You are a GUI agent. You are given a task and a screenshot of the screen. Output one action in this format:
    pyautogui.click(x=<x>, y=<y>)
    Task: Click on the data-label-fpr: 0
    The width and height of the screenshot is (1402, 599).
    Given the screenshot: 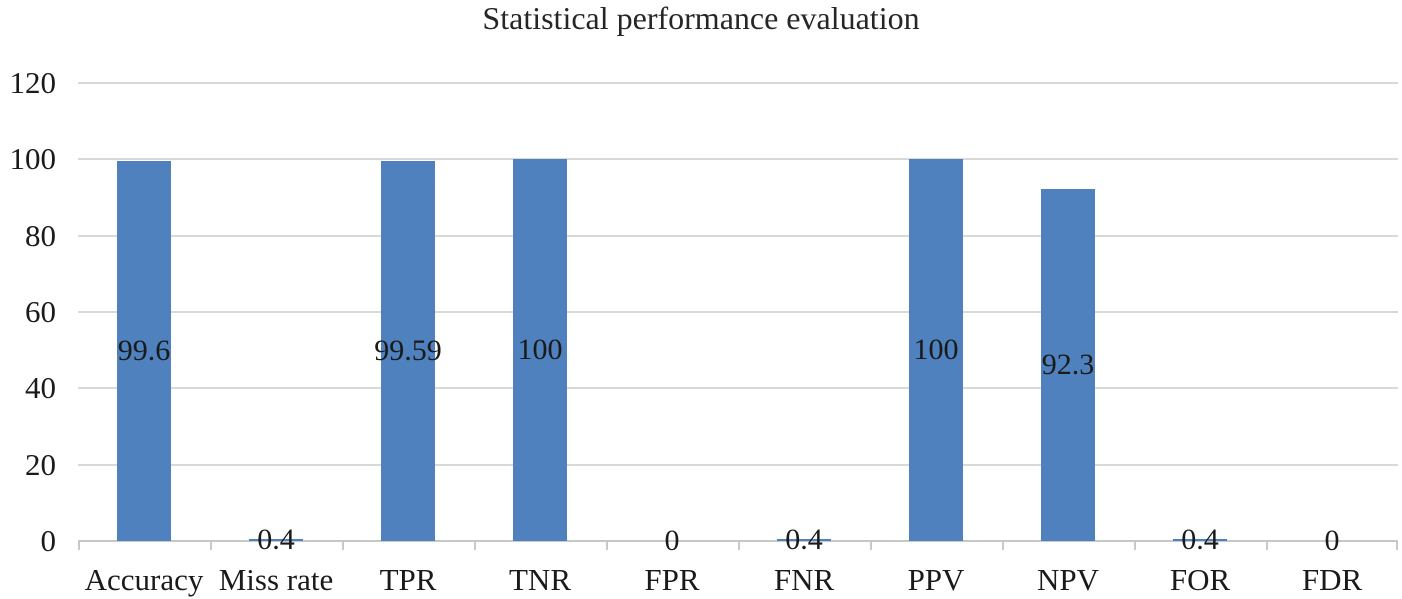 What is the action you would take?
    pyautogui.click(x=672, y=540)
    